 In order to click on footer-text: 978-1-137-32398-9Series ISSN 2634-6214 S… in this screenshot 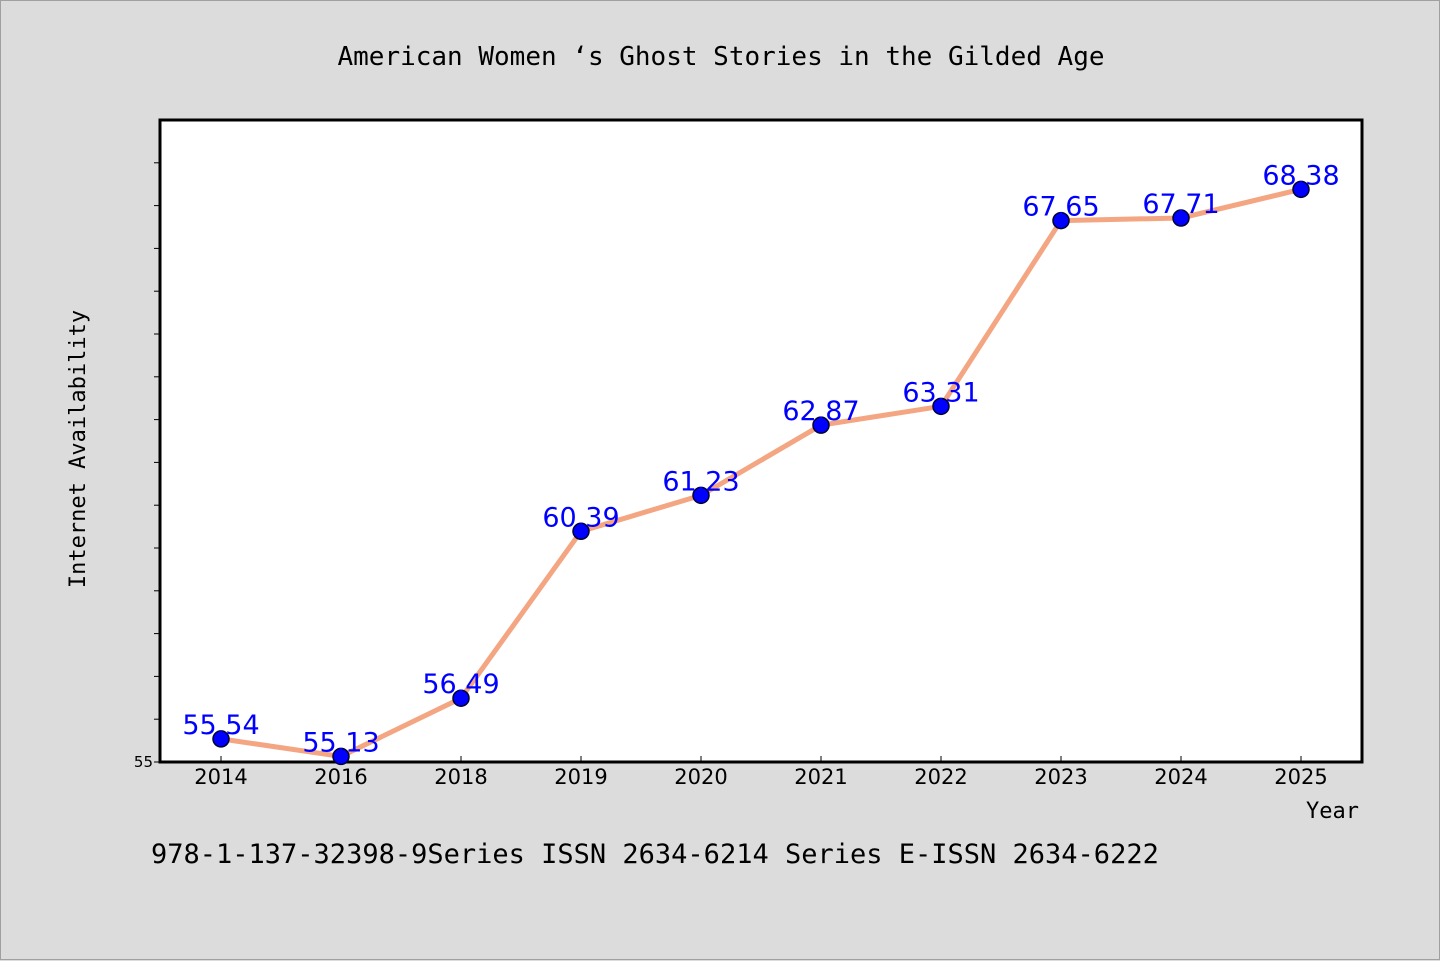, I will do `click(655, 854)`.